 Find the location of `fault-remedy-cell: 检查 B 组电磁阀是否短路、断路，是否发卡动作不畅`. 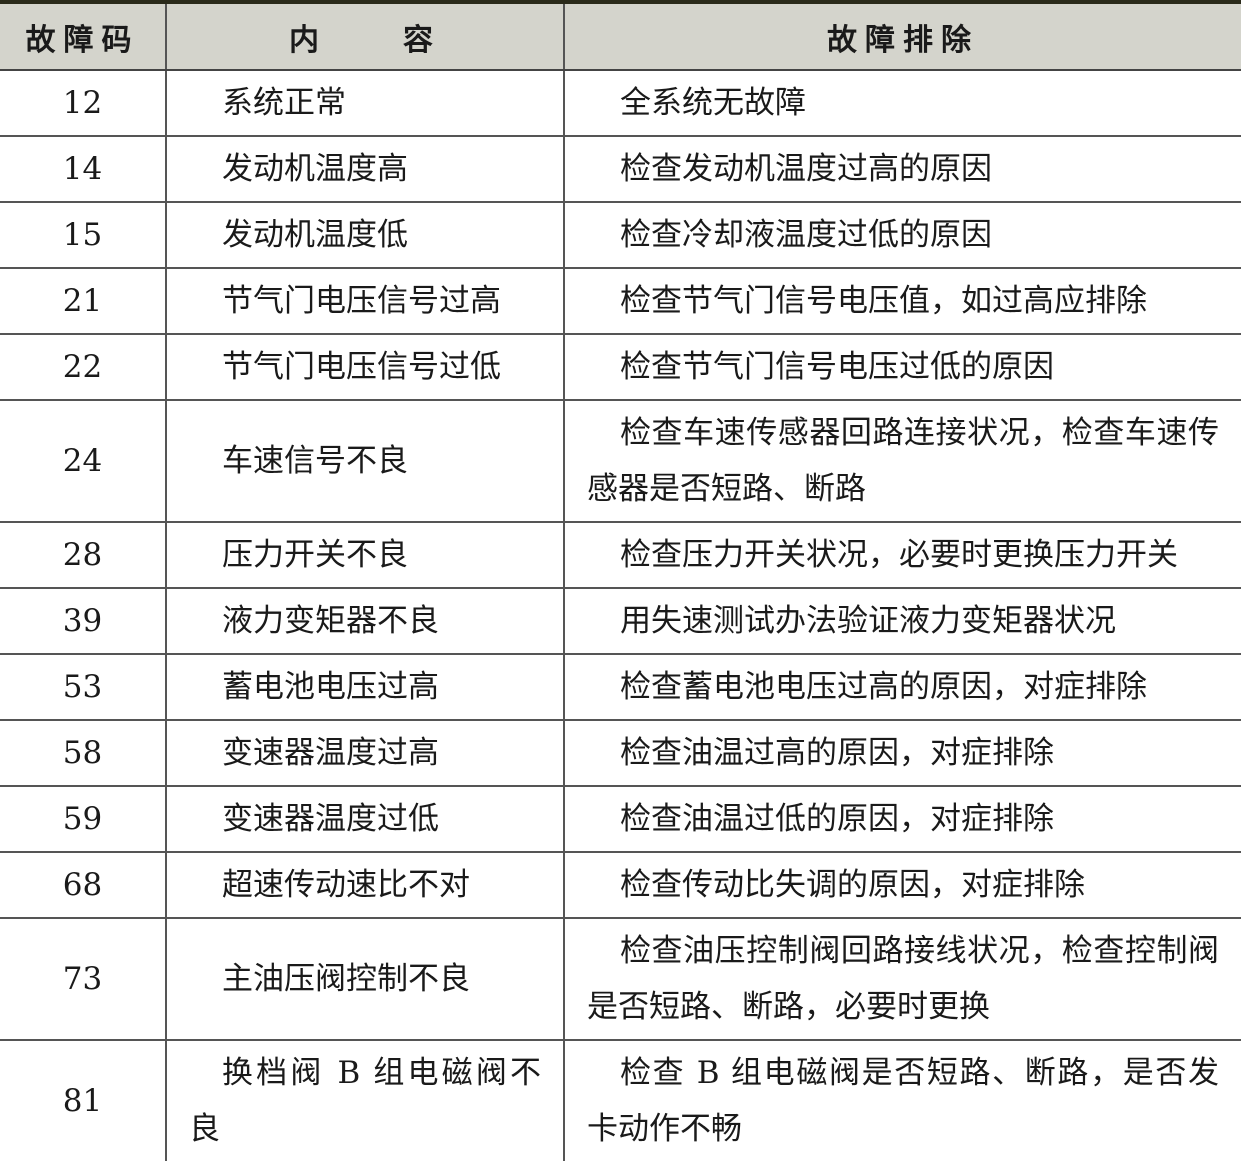

fault-remedy-cell: 检查 B 组电磁阀是否短路、断路，是否发卡动作不畅 is located at coordinates (902, 1100).